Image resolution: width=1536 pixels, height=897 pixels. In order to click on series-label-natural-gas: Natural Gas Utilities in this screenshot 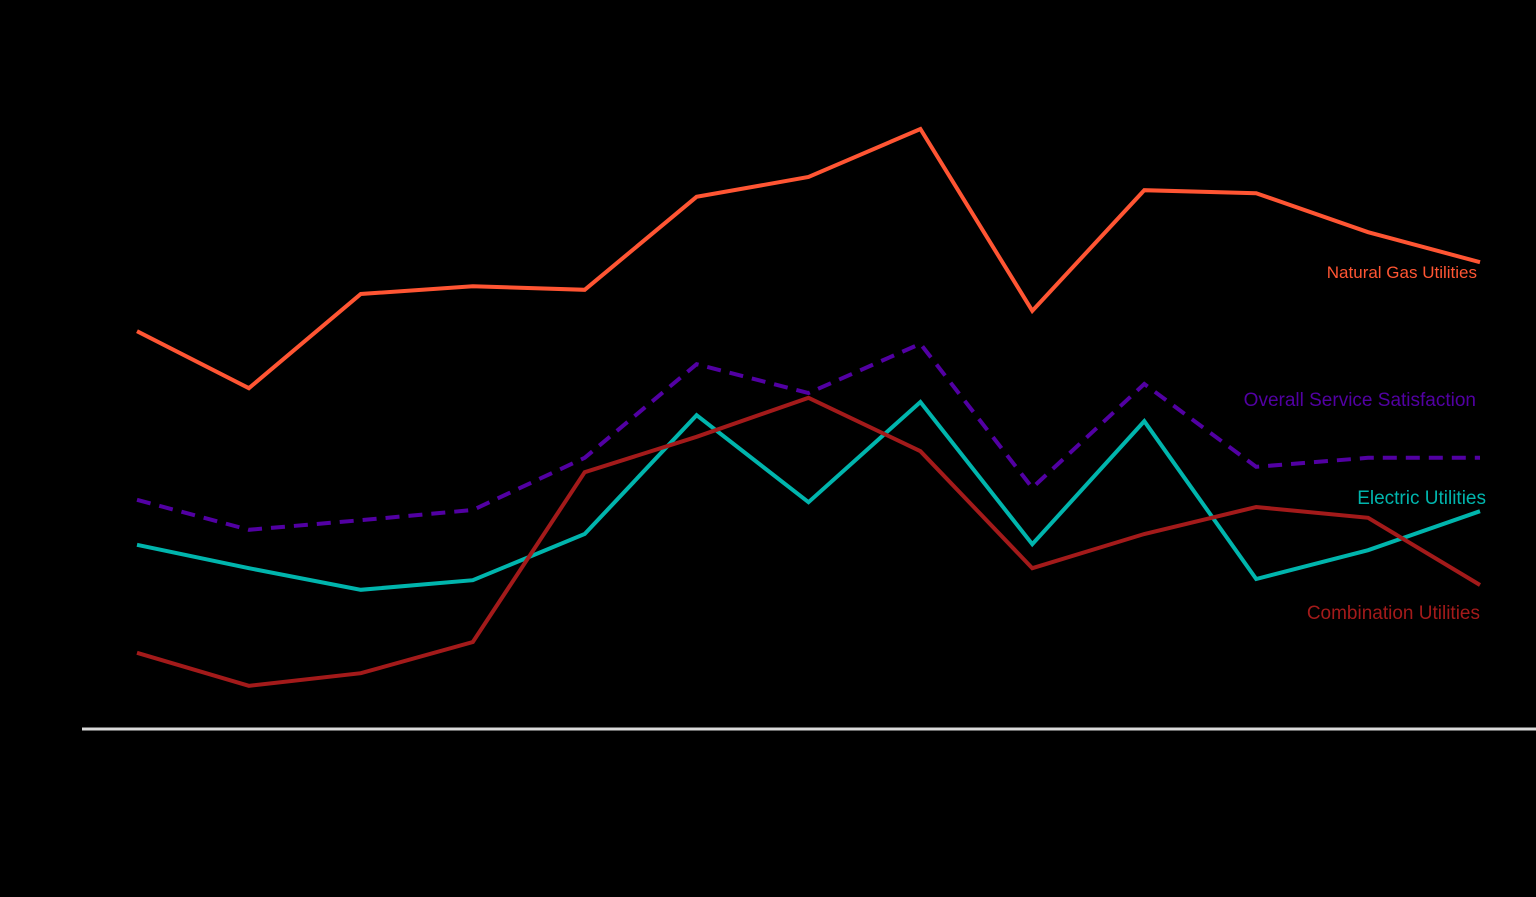, I will do `click(1402, 272)`.